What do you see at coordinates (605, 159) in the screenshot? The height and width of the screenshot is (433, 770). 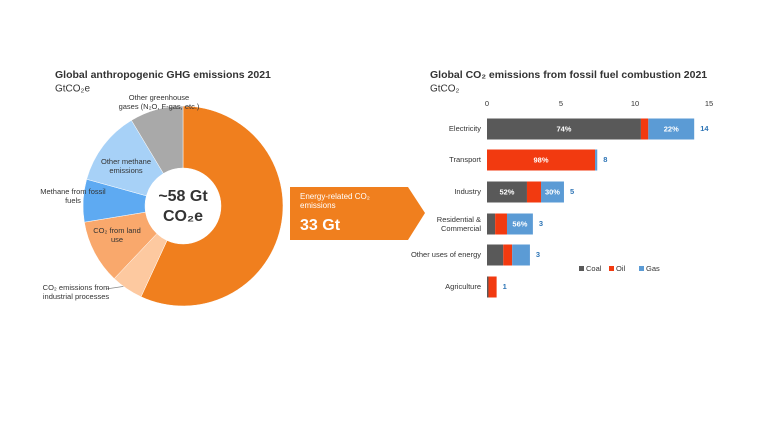 I see `total-label: 8` at bounding box center [605, 159].